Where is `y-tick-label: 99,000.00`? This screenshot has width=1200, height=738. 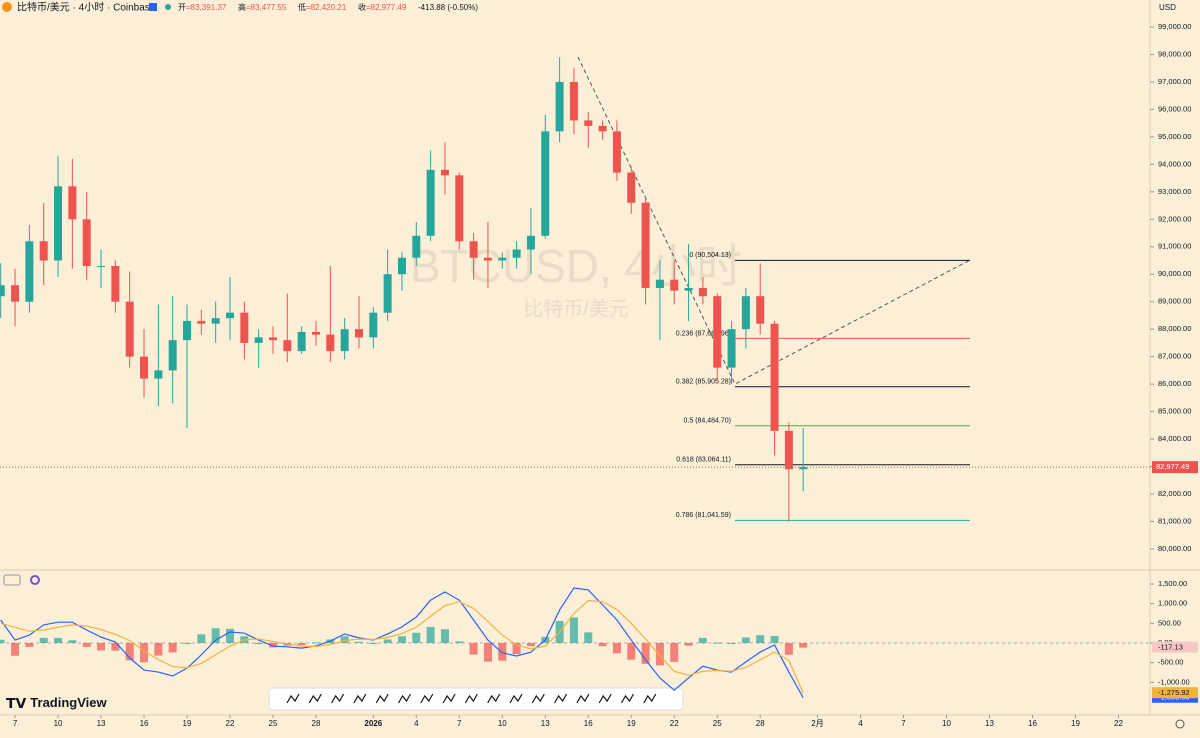
y-tick-label: 99,000.00 is located at coordinates (1174, 26).